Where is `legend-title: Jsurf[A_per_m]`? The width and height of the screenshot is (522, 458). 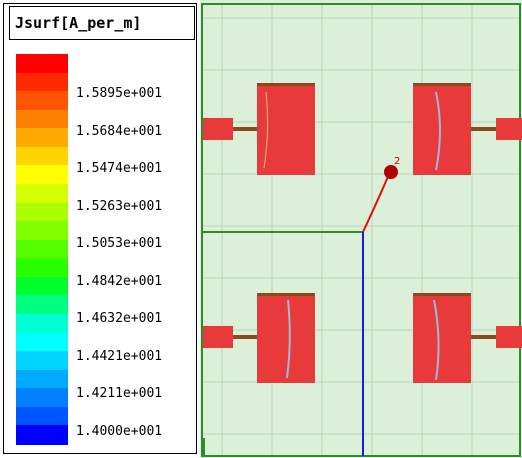 legend-title: Jsurf[A_per_m] is located at coordinates (102, 23).